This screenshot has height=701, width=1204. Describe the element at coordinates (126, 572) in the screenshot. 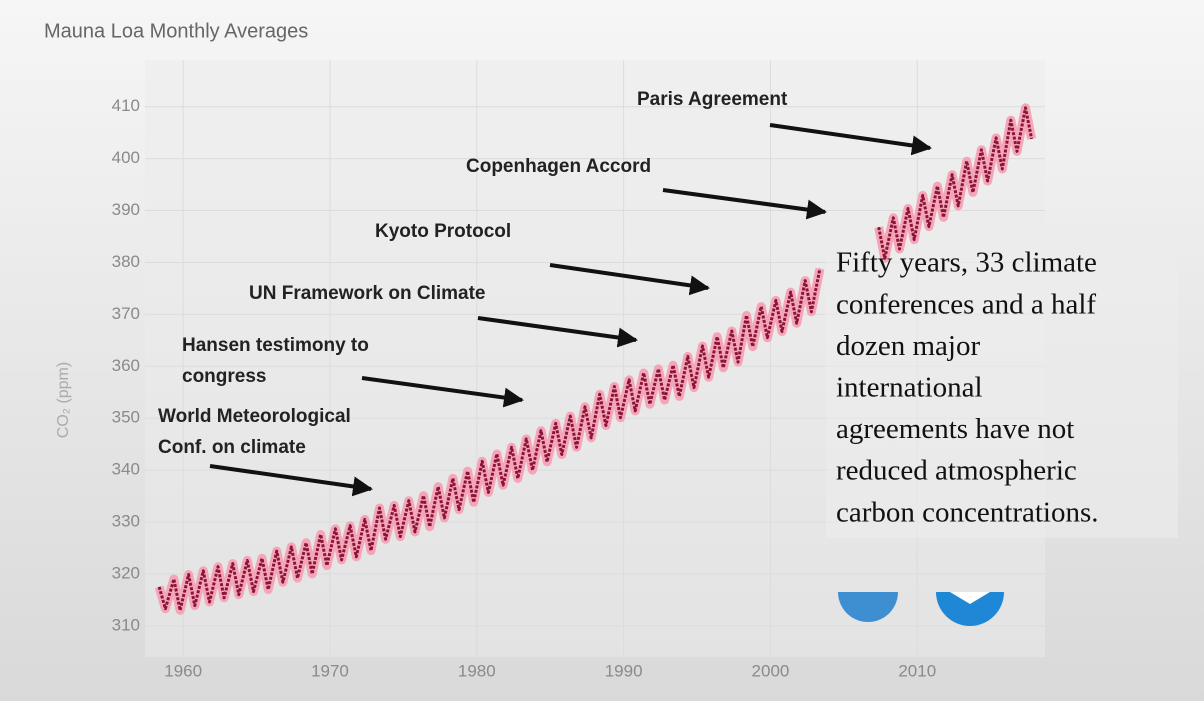

I see `y-tick-label: 320` at that location.